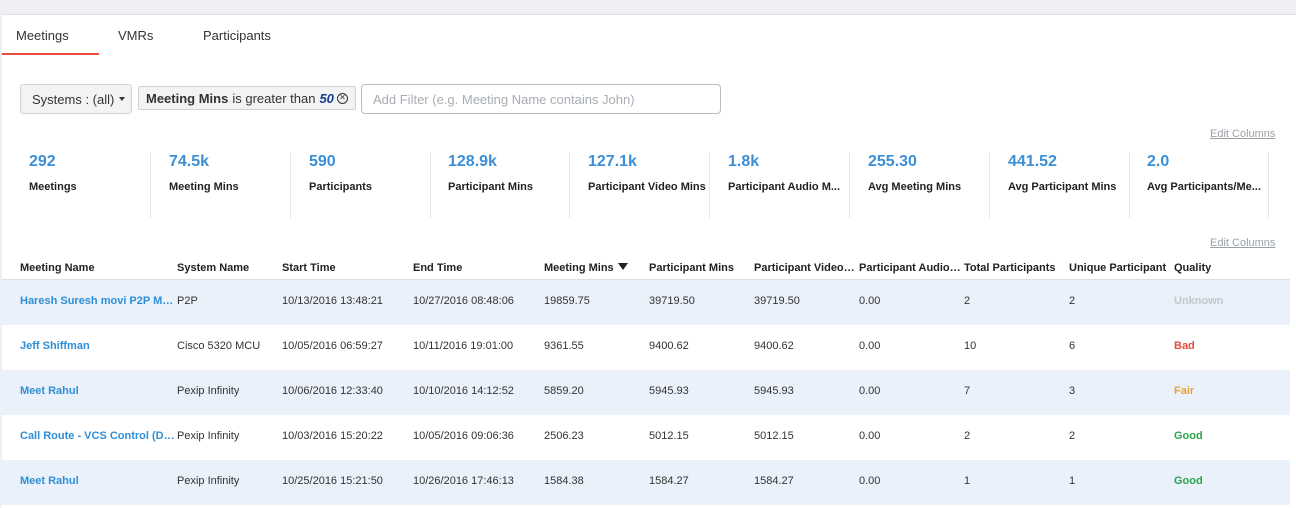  Describe the element at coordinates (1072, 391) in the screenshot. I see `unique-participant-cell: 3` at that location.